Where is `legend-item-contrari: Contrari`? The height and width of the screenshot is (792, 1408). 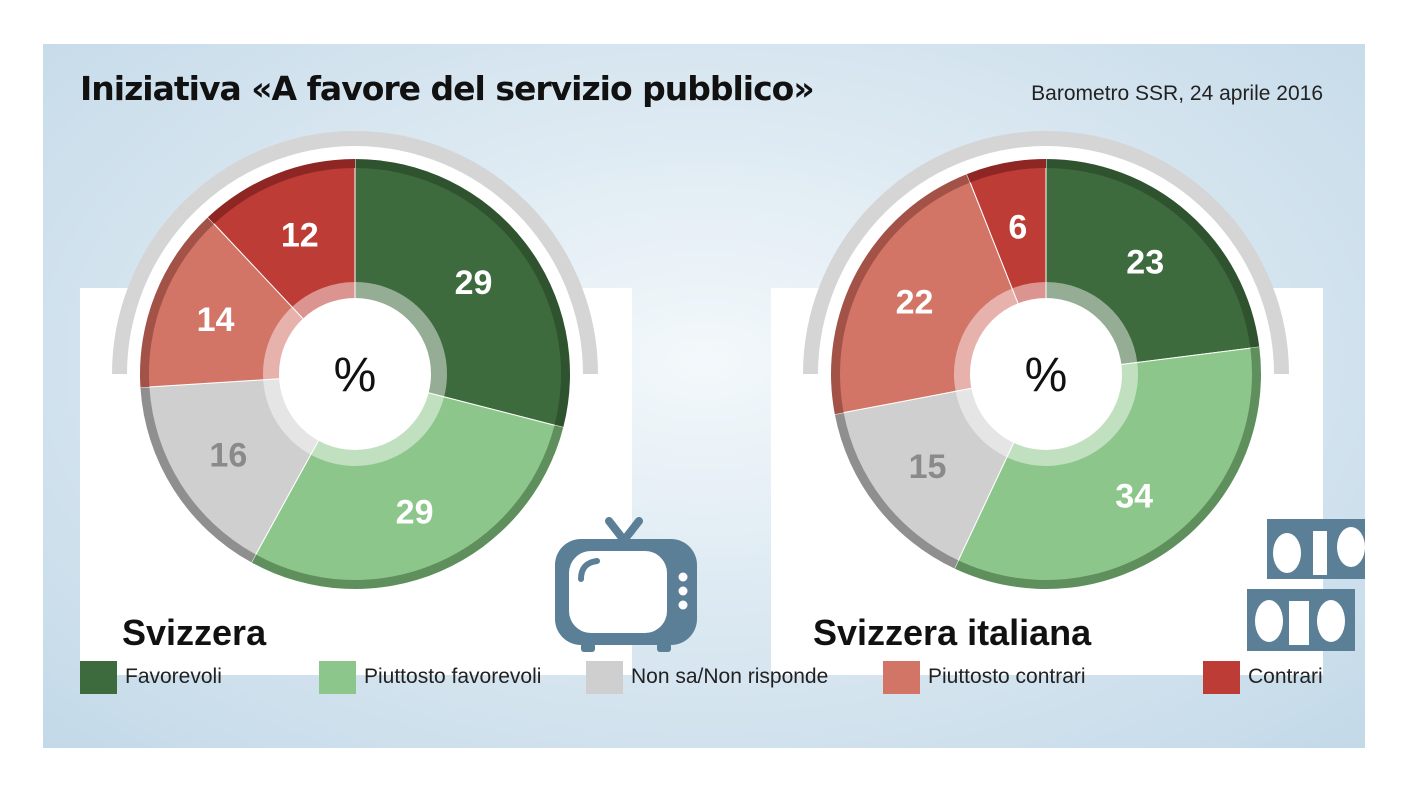
legend-item-contrari: Contrari is located at coordinates (1263, 677).